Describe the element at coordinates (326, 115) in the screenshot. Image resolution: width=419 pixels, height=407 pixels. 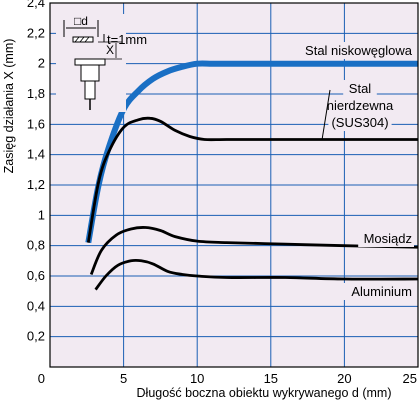
I see `series-label-leader` at that location.